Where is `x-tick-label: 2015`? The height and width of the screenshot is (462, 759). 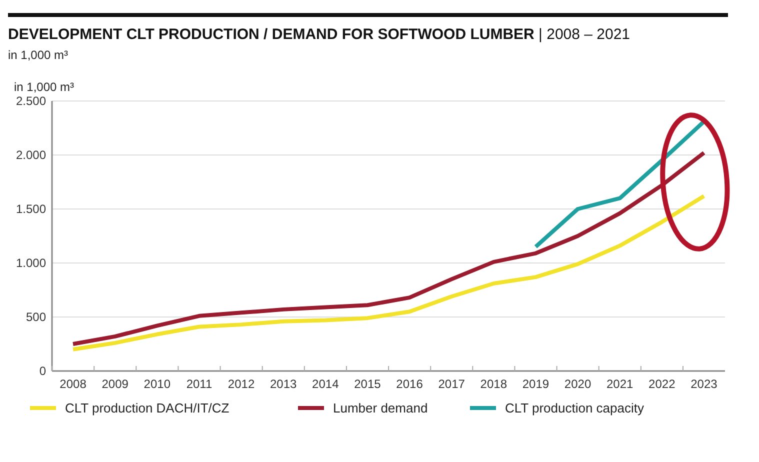
x-tick-label: 2015 is located at coordinates (368, 384).